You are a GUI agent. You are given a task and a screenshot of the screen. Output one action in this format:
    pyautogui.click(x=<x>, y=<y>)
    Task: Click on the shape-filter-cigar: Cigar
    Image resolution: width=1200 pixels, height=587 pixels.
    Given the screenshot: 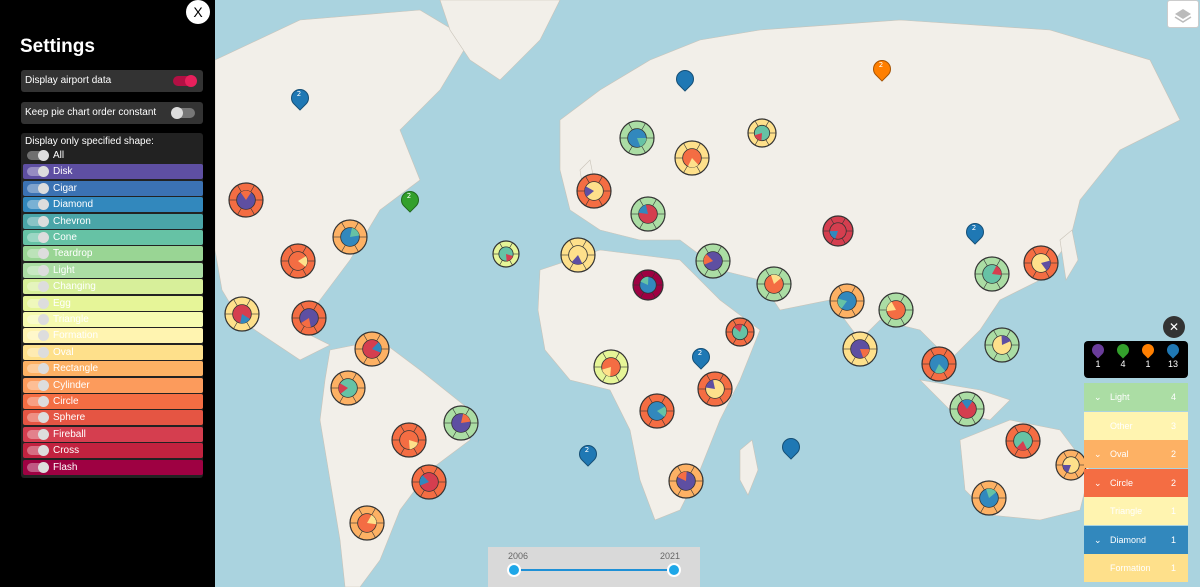 What is the action you would take?
    pyautogui.click(x=113, y=188)
    